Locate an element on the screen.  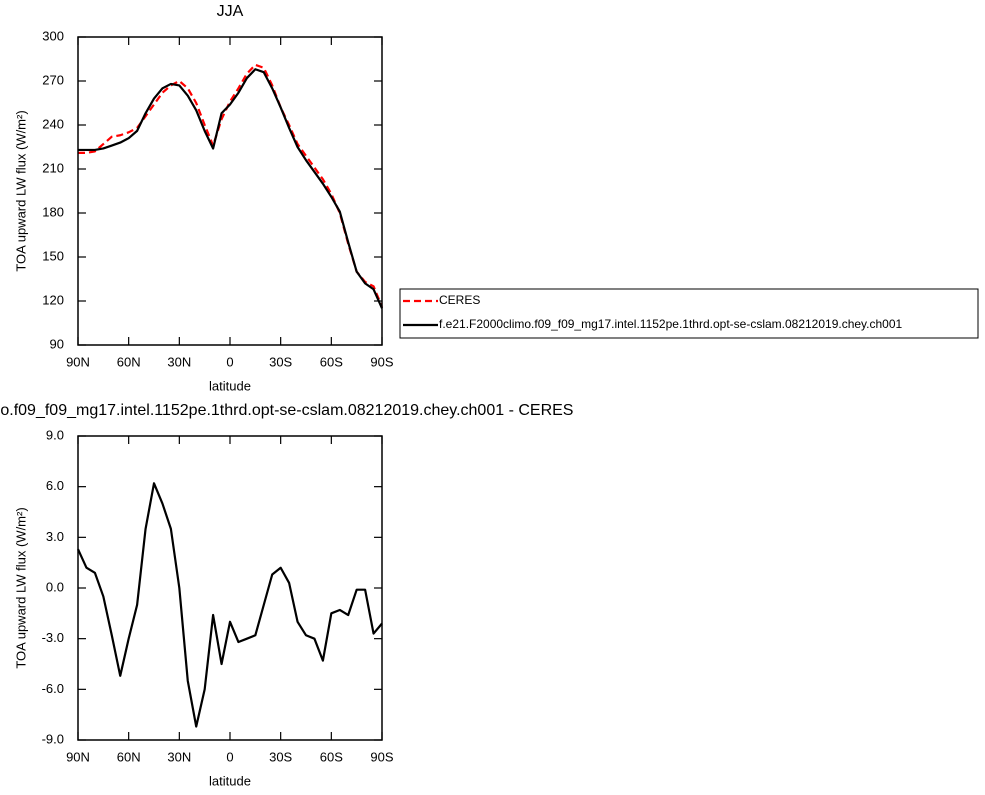
y-tick-label: -3.0 is located at coordinates (53, 637).